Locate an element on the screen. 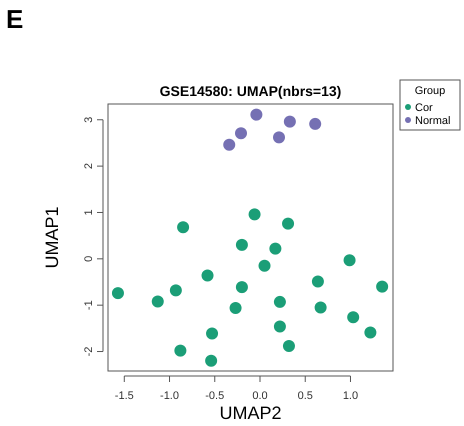 The width and height of the screenshot is (464, 426). x-axis-title: UMAP2 is located at coordinates (250, 413).